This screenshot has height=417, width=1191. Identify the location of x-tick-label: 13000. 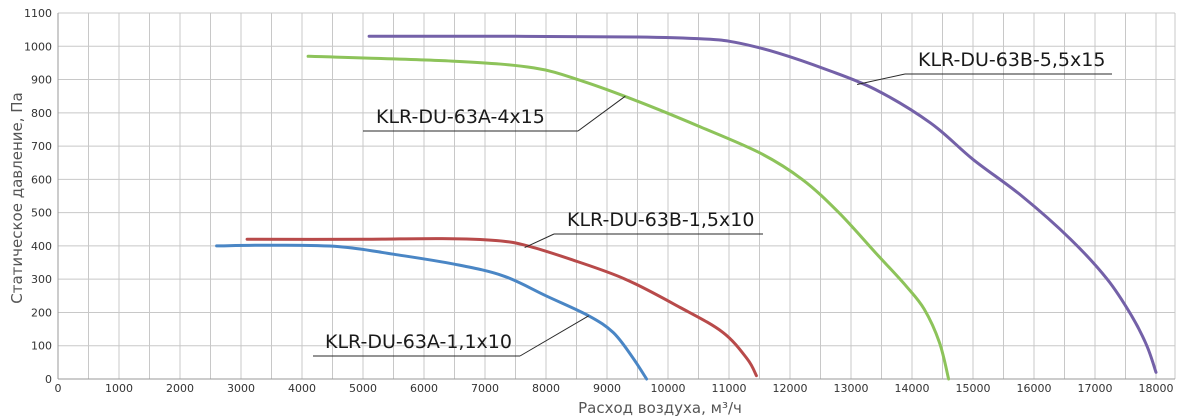
(851, 388).